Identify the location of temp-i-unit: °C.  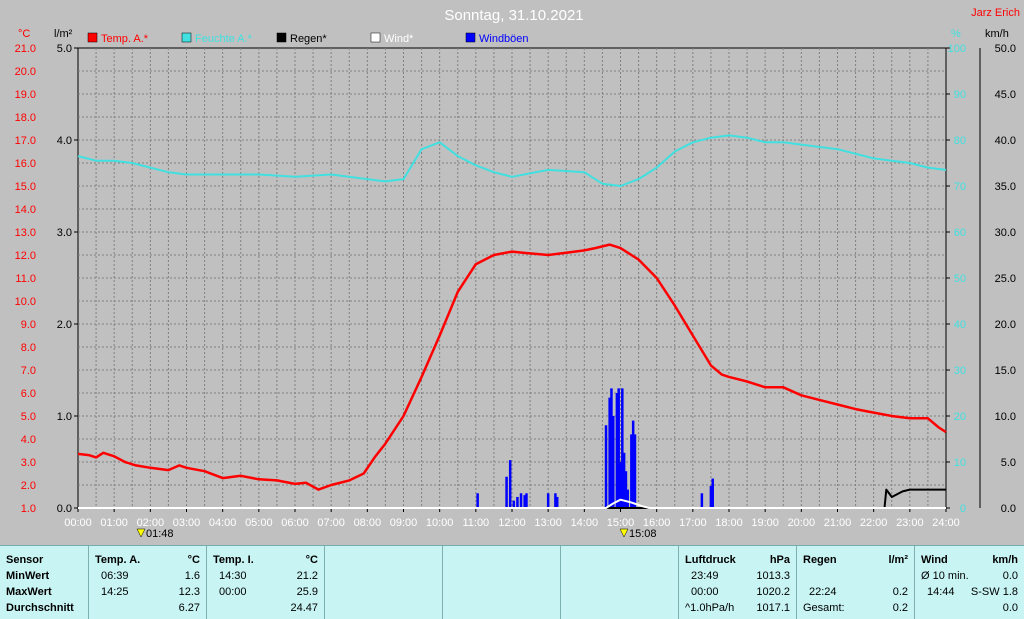
(311, 560).